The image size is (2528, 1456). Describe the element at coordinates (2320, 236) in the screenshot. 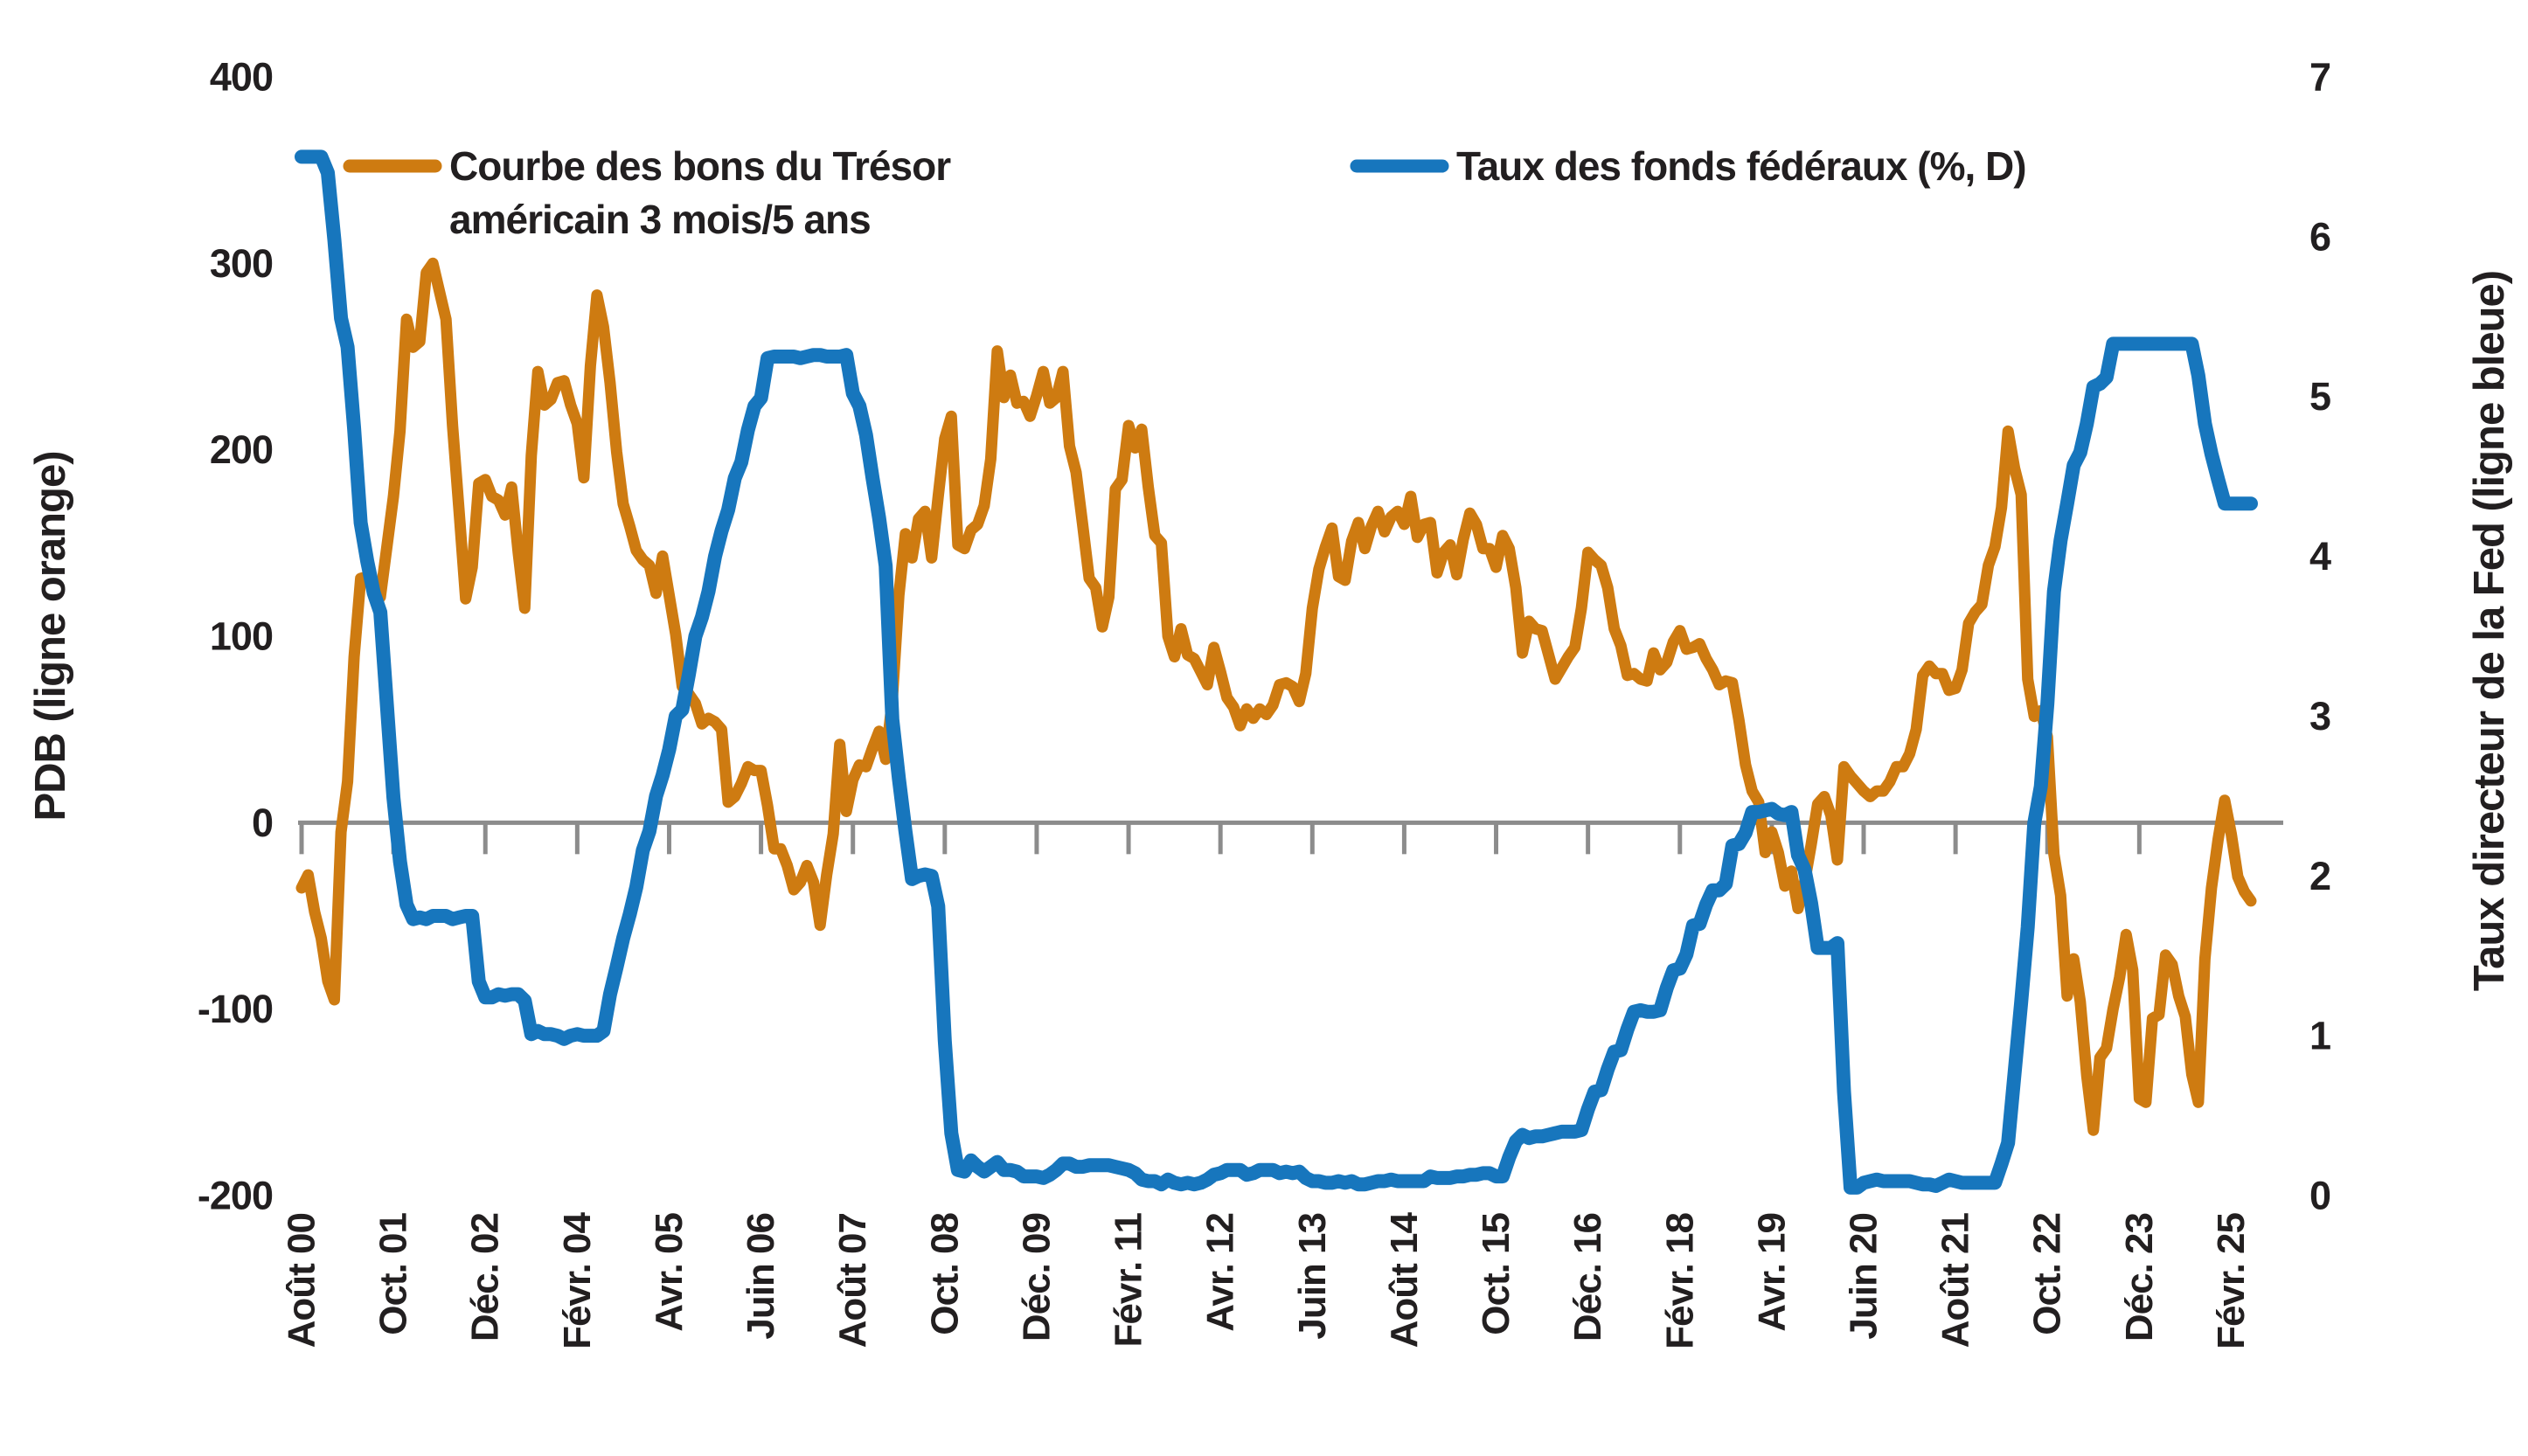

I see `right-axis-tick-label: 6` at that location.